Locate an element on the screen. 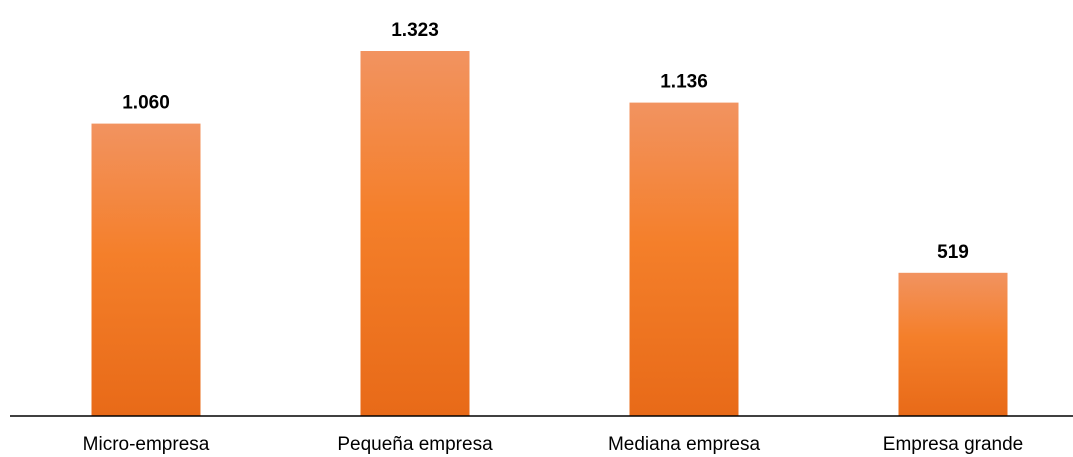 This screenshot has width=1073, height=457. data-label: 1.060 is located at coordinates (146, 103).